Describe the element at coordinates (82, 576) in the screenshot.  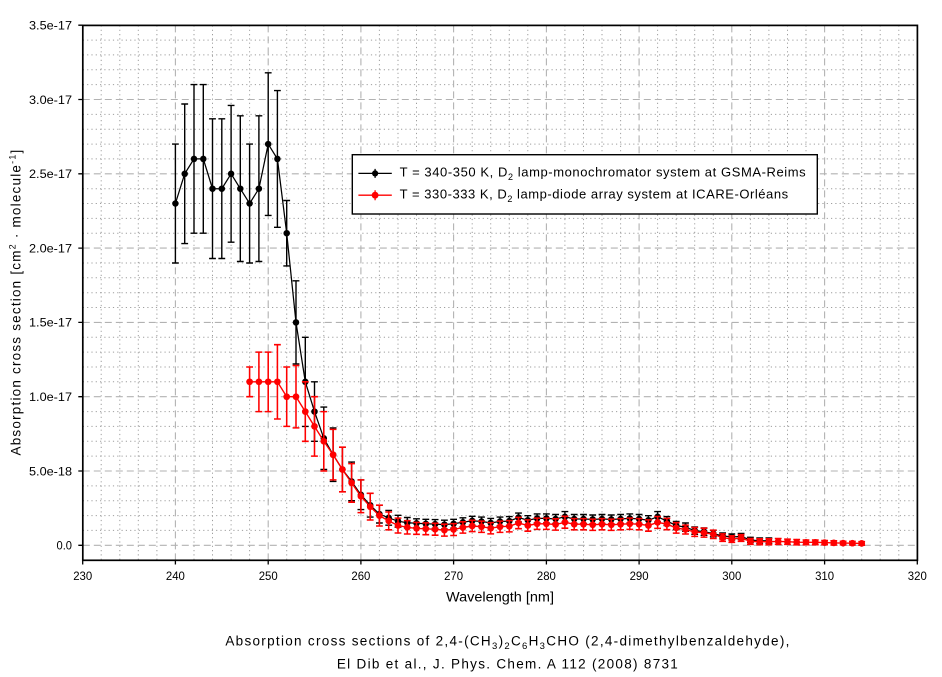
I see `svg-text: 230` at that location.